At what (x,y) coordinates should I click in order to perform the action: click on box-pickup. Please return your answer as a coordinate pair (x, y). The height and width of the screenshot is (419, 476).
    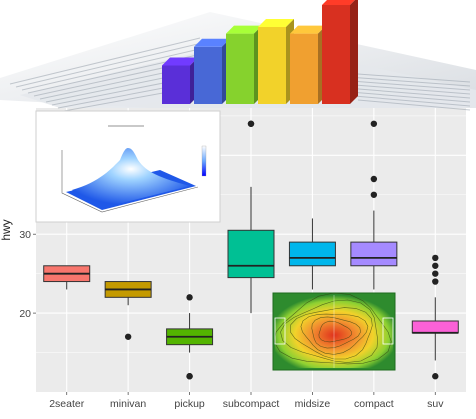
    Looking at the image, I should click on (190, 337).